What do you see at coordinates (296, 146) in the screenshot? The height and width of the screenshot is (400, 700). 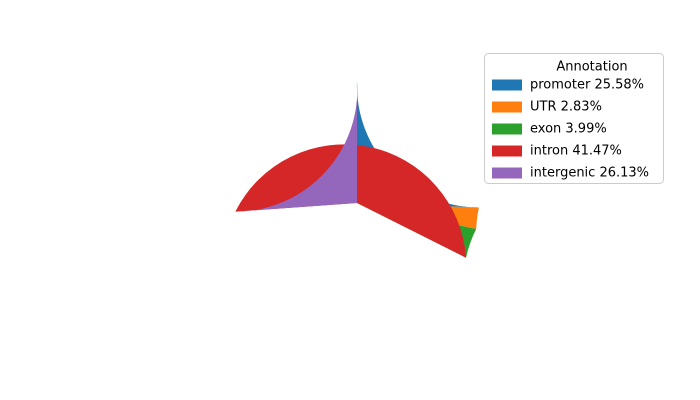 I see `pie-slice-intergenic` at bounding box center [296, 146].